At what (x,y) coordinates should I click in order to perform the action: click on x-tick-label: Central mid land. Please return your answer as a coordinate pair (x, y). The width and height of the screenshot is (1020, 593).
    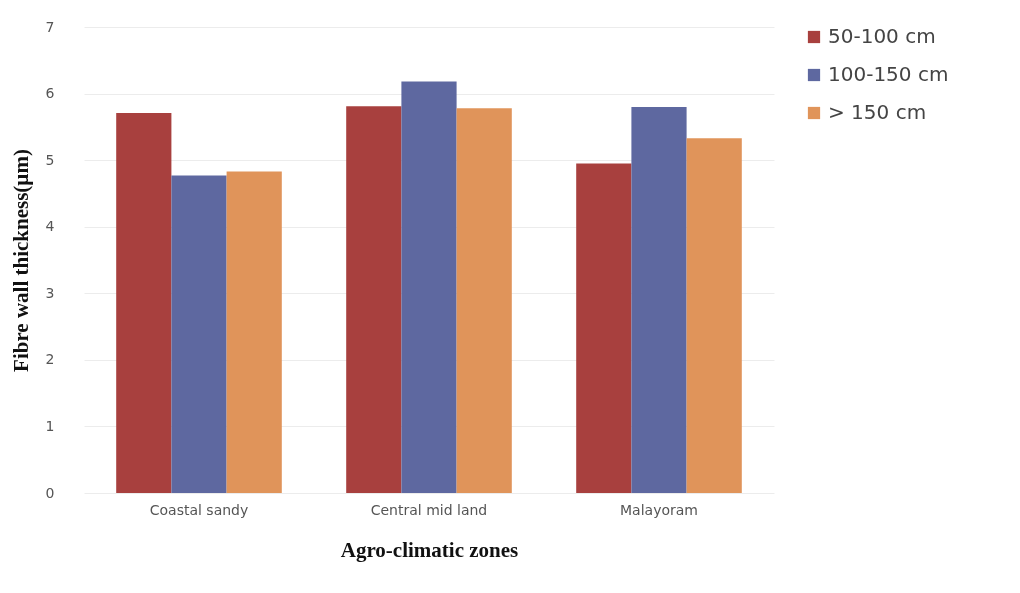
    Looking at the image, I should click on (429, 509).